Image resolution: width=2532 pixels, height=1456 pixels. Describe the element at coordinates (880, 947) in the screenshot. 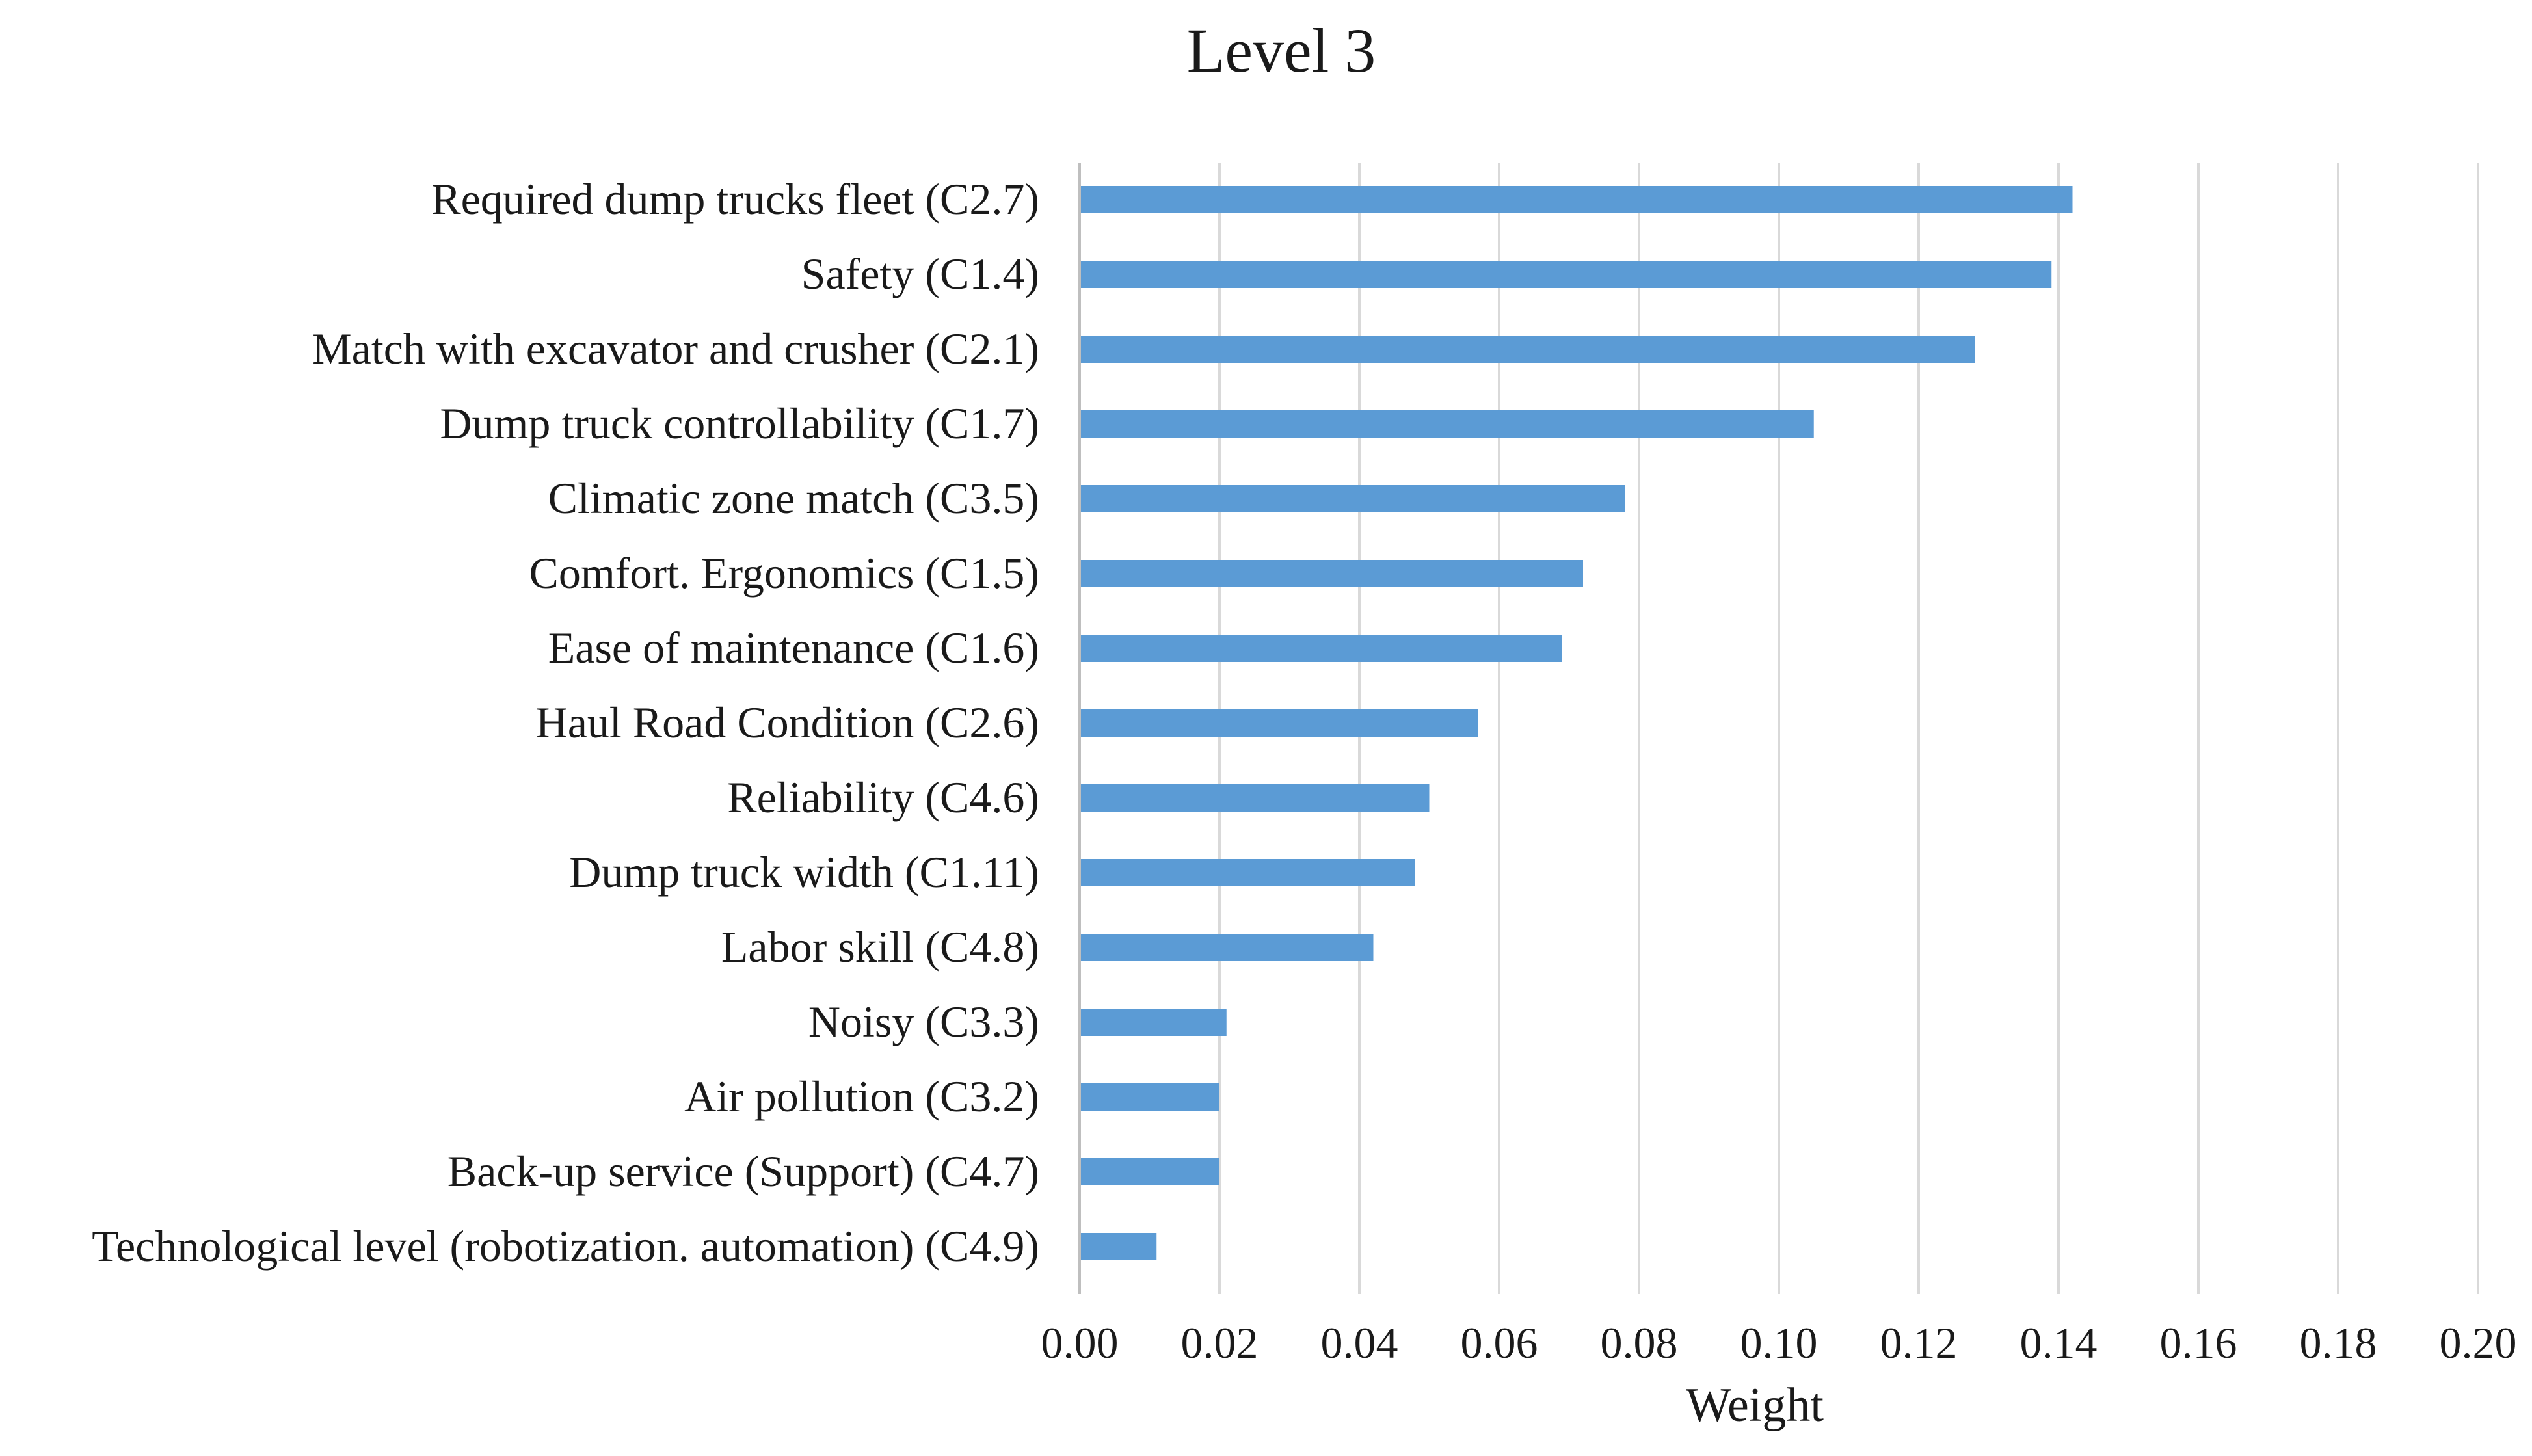

I see `category-label: Labor skill (C4.8)` at that location.